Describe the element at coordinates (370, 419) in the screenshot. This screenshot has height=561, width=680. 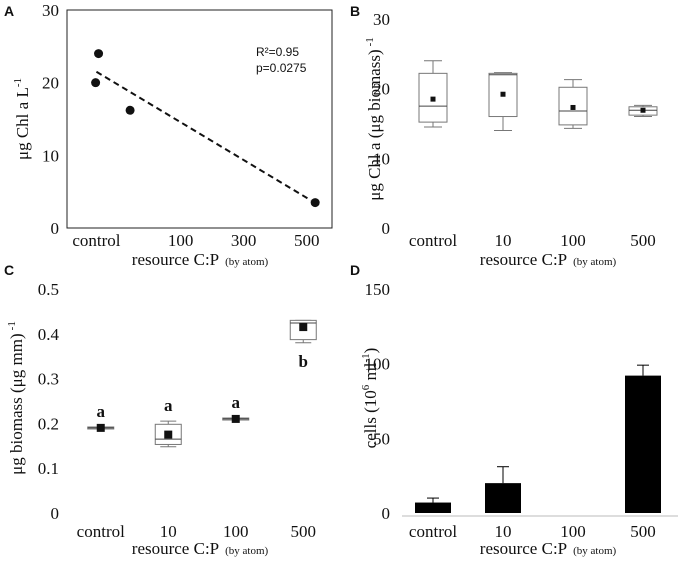
I see `panel-d-ylabel-text: cells (10` at that location.